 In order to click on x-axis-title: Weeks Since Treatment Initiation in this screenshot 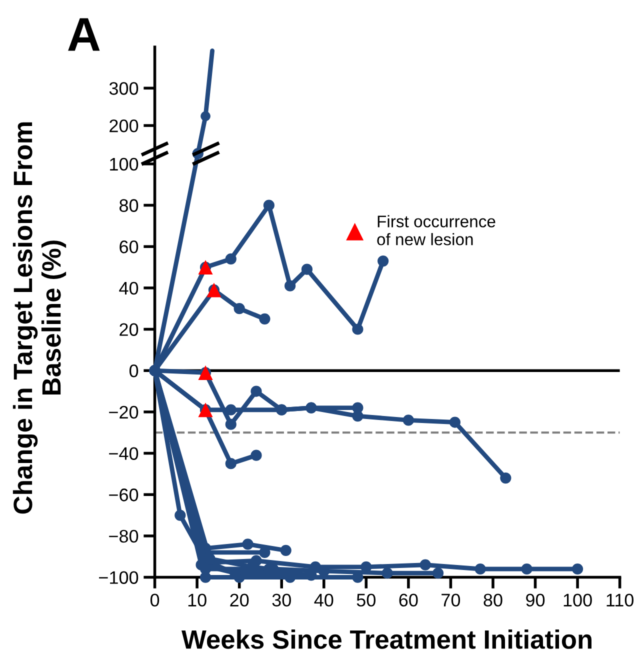, I will do `click(387, 639)`.